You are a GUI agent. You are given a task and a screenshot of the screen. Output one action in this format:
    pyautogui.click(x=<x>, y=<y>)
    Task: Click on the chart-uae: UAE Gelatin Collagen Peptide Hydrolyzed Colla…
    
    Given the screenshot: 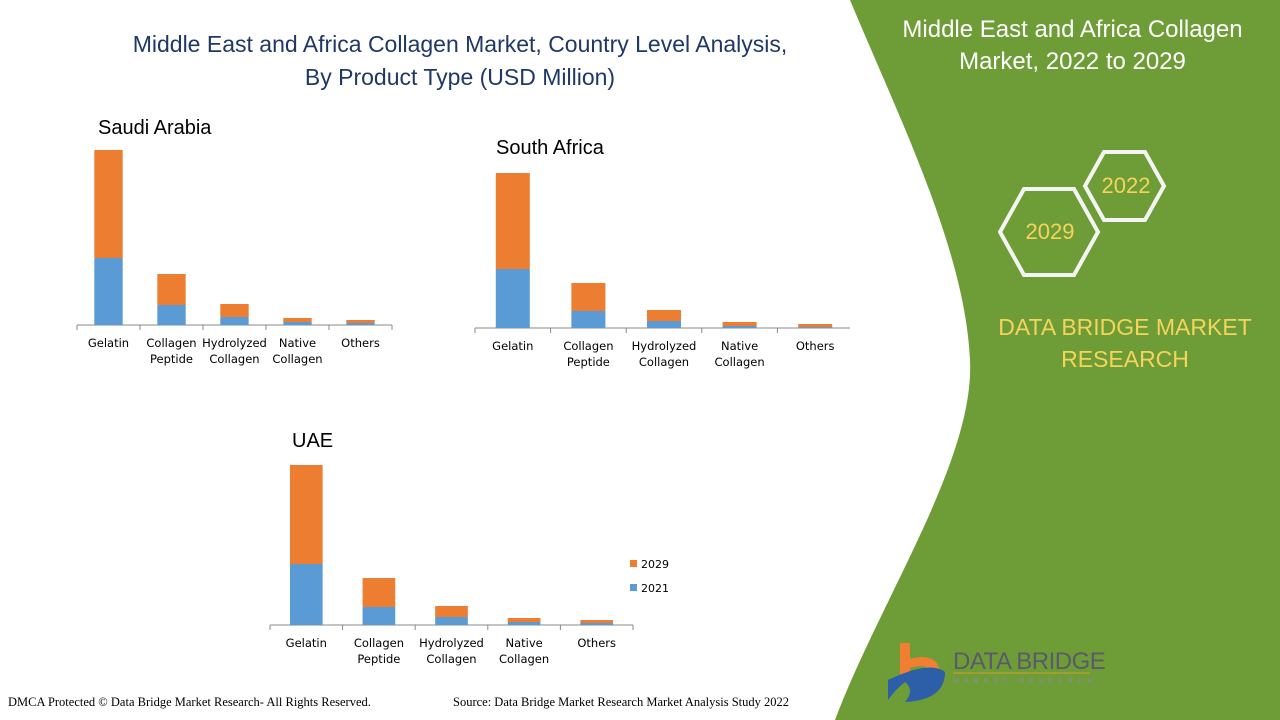 What is the action you would take?
    pyautogui.click(x=469, y=548)
    